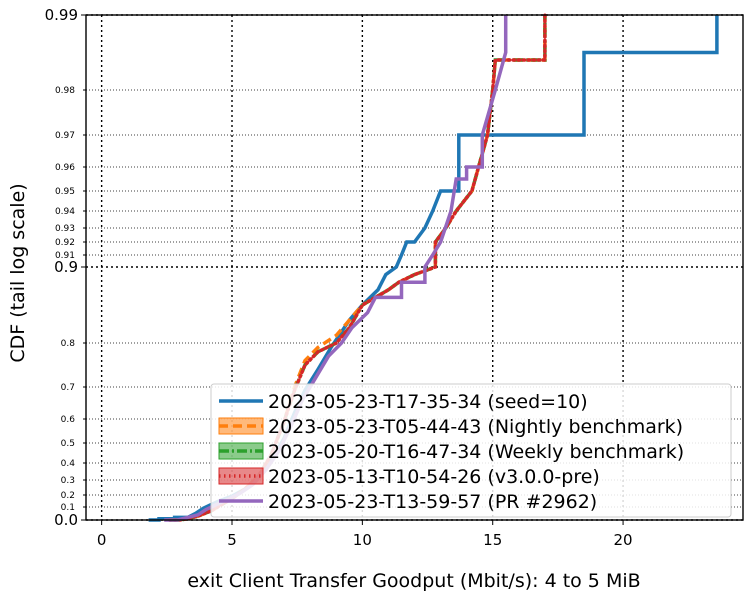  Describe the element at coordinates (68, 388) in the screenshot. I see `y-tick-label: 0.7` at that location.